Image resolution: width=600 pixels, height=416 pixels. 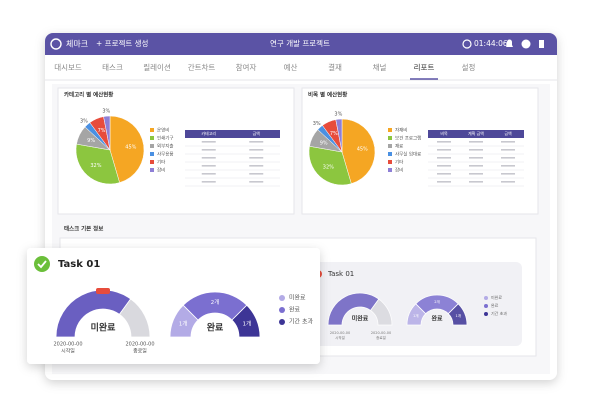 I want to click on table-head-cell: 계획 금액, so click(x=476, y=133).